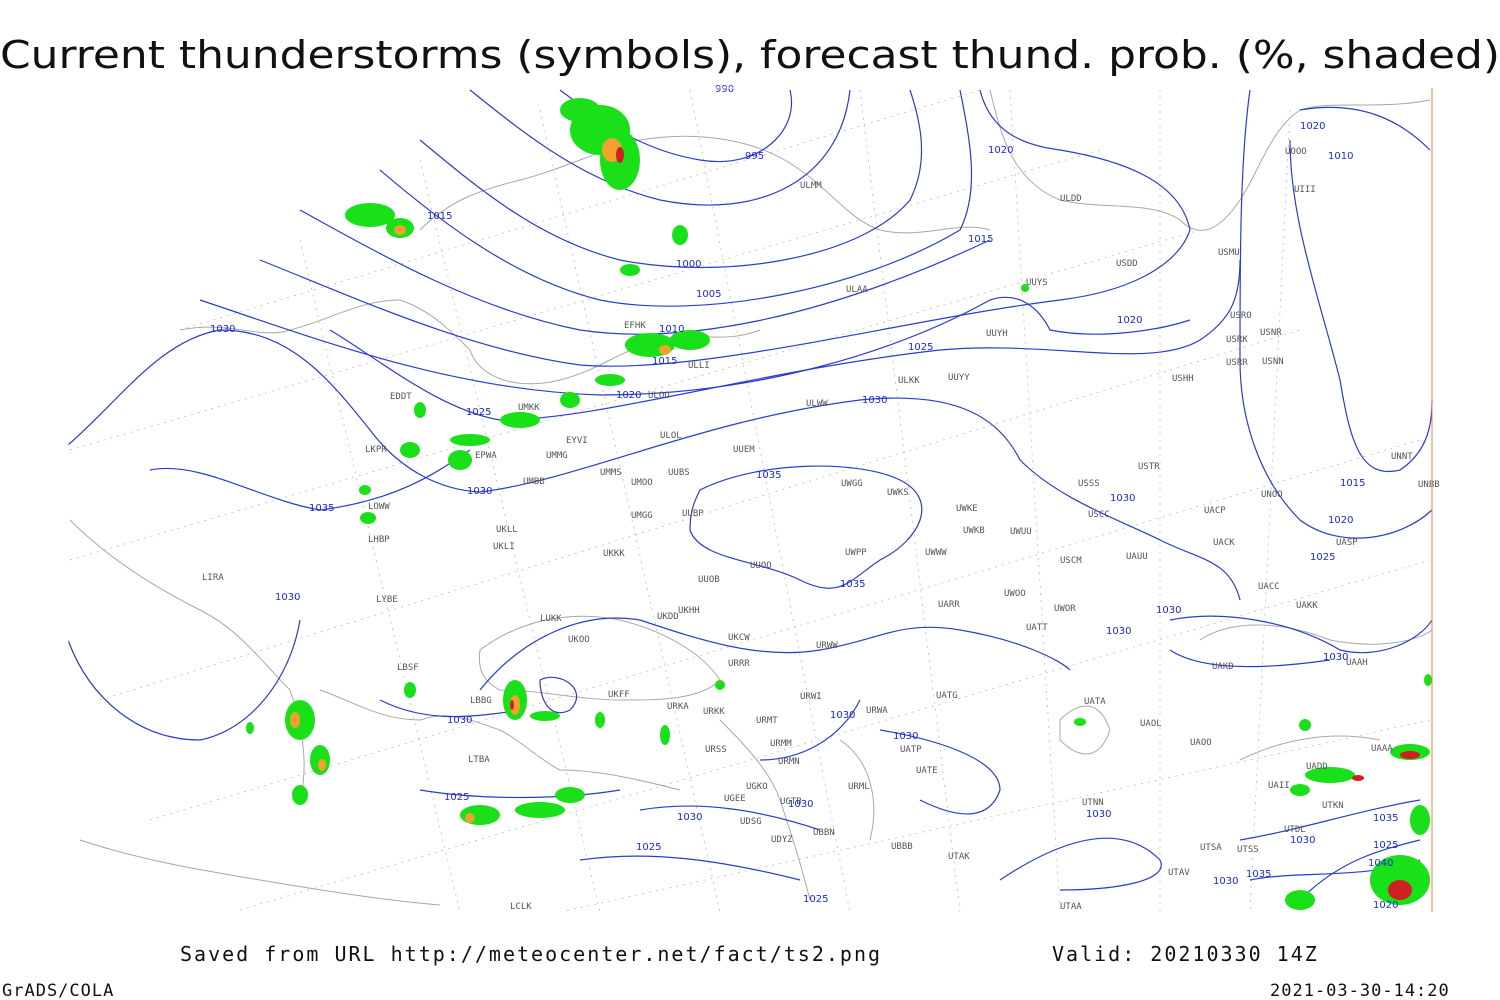 This screenshot has width=1500, height=1000. Describe the element at coordinates (1183, 379) in the screenshot. I see `station-label: USHH` at that location.